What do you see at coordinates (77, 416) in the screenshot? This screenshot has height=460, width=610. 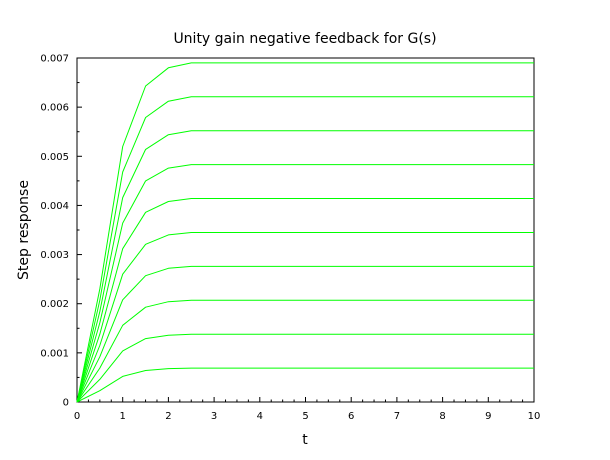 I see `x-tick-label: 0` at bounding box center [77, 416].